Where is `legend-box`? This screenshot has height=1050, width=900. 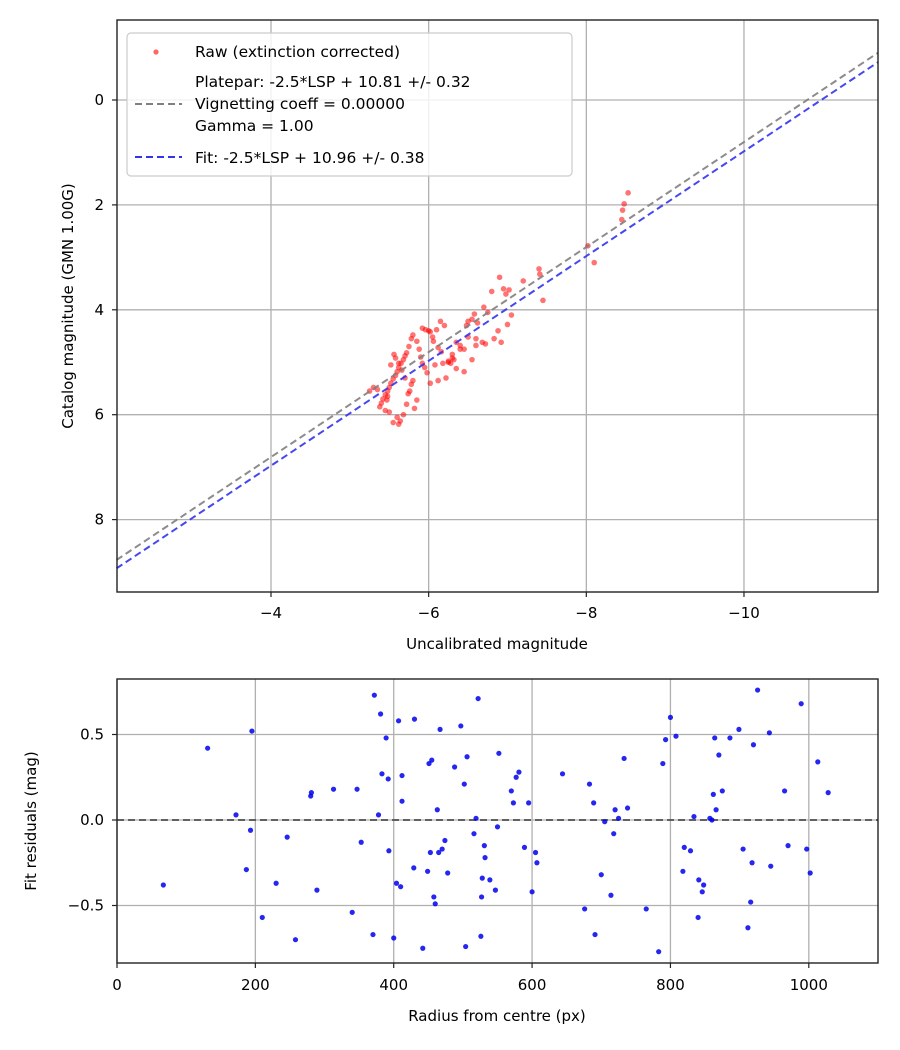 legend-box is located at coordinates (349, 104).